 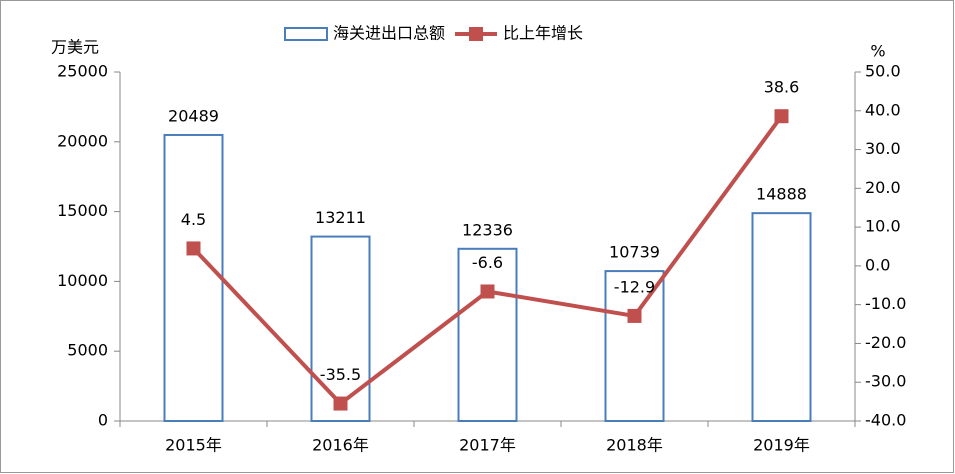 I want to click on x-tick-label: 2015年, so click(x=193, y=445).